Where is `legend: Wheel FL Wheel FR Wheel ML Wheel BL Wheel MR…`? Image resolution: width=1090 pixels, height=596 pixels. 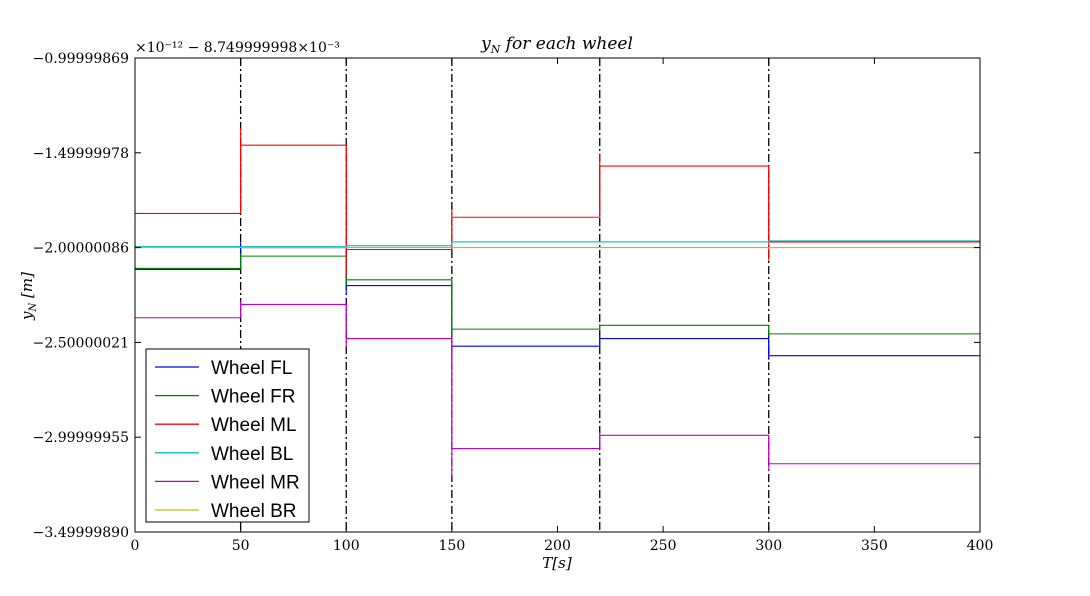 legend: Wheel FL Wheel FR Wheel ML Wheel BL Wheel MR… is located at coordinates (227, 435).